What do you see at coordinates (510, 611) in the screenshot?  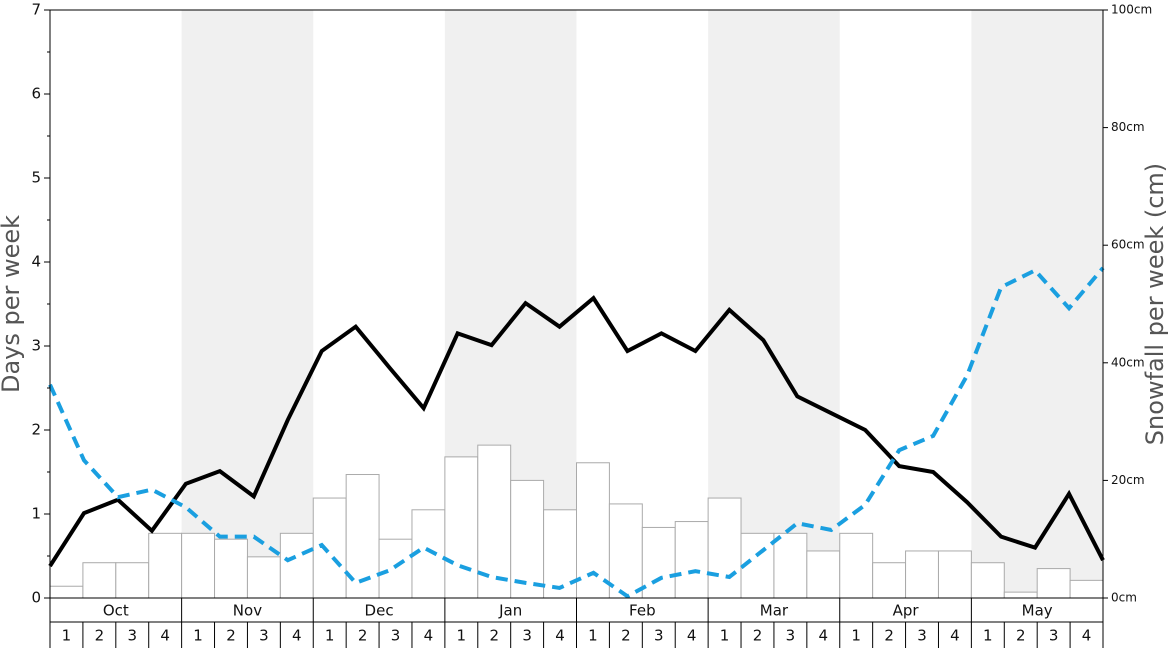 I see `month-label: Jan` at bounding box center [510, 611].